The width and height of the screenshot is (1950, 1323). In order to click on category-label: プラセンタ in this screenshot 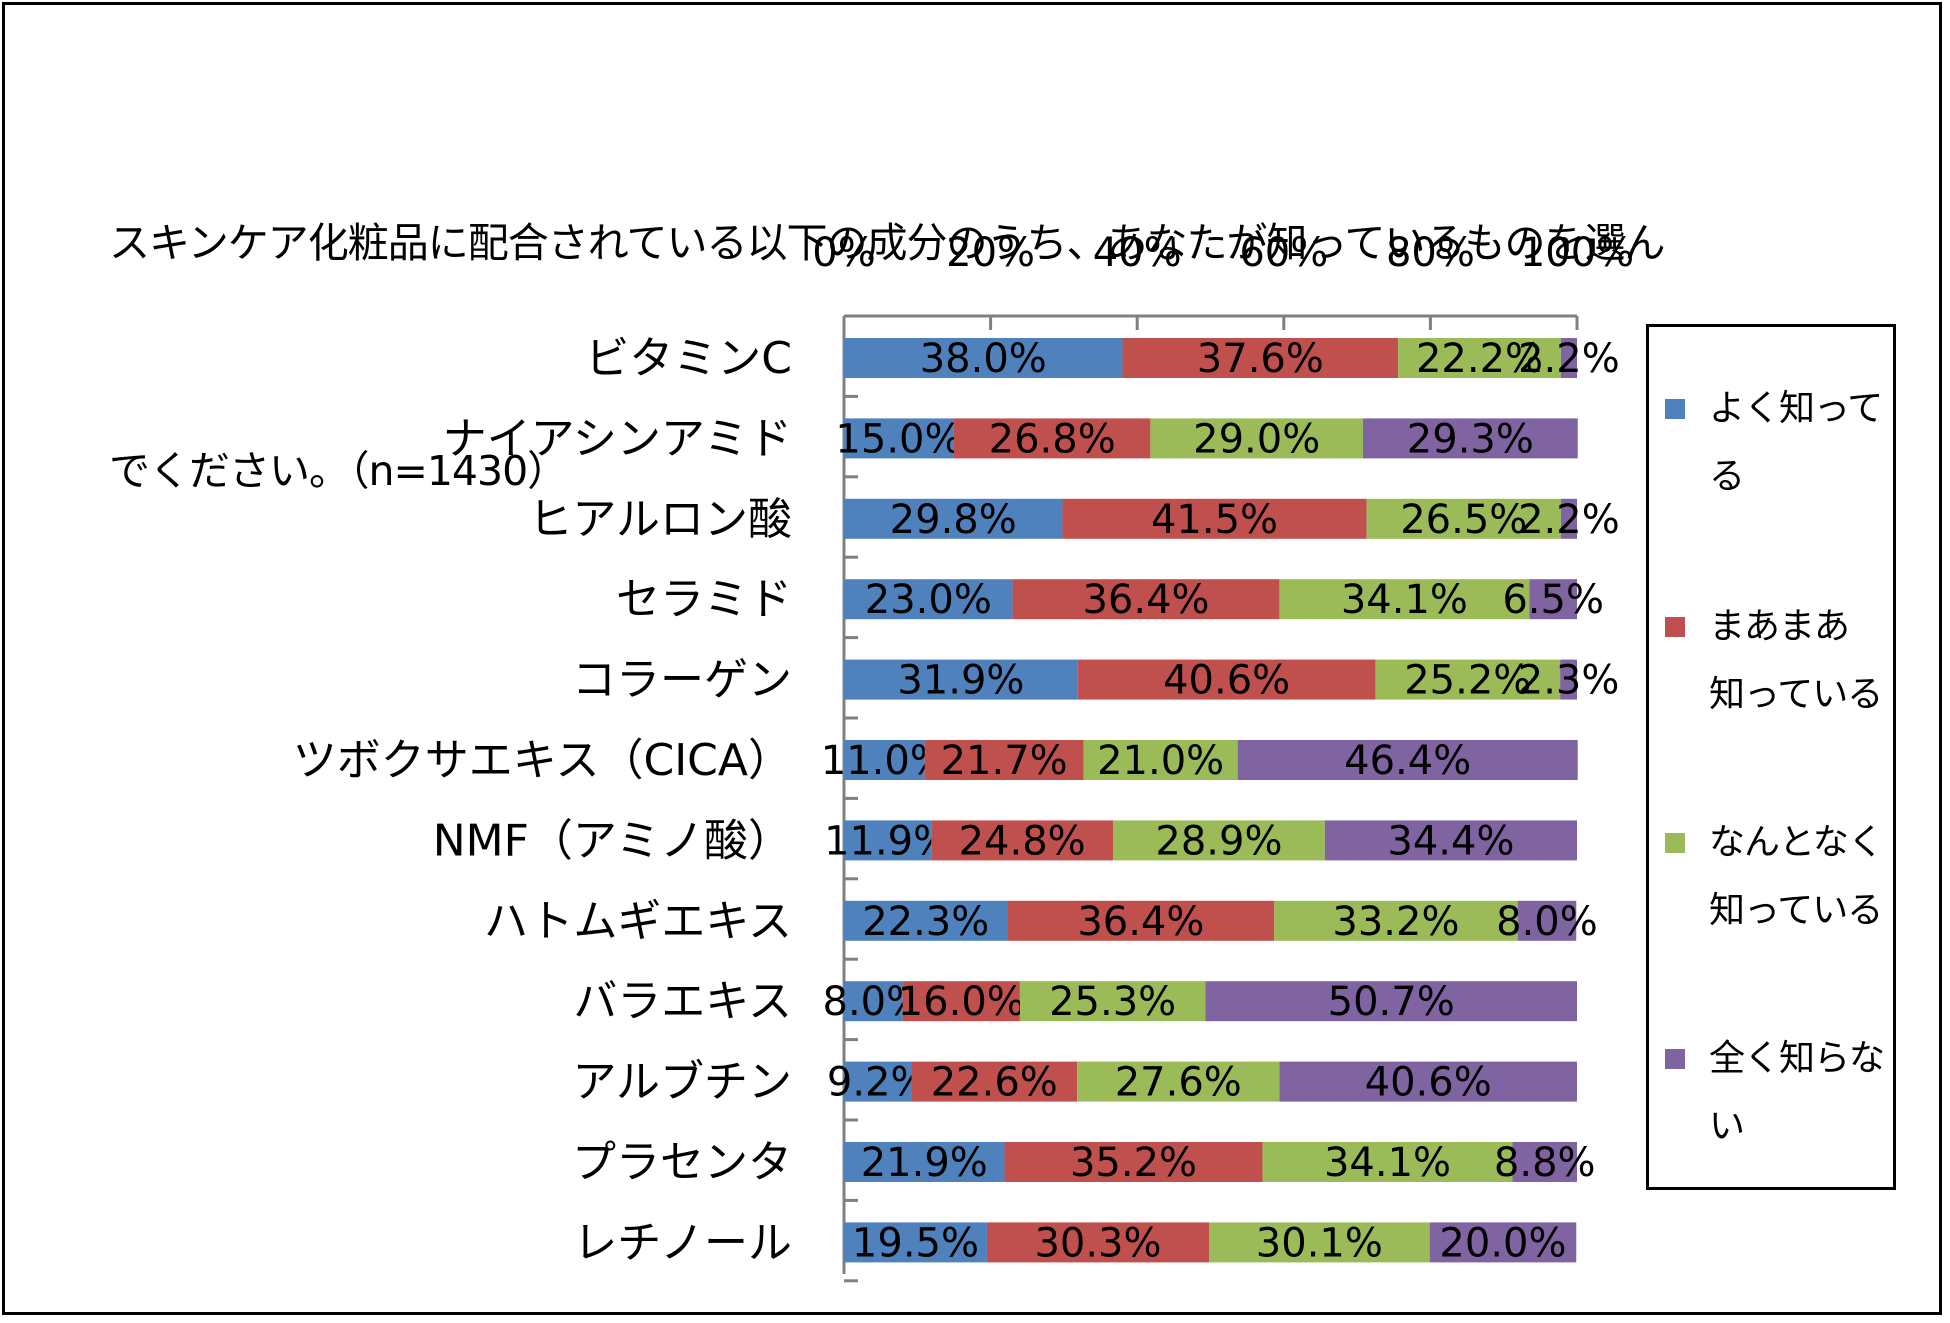, I will do `click(682, 1162)`.